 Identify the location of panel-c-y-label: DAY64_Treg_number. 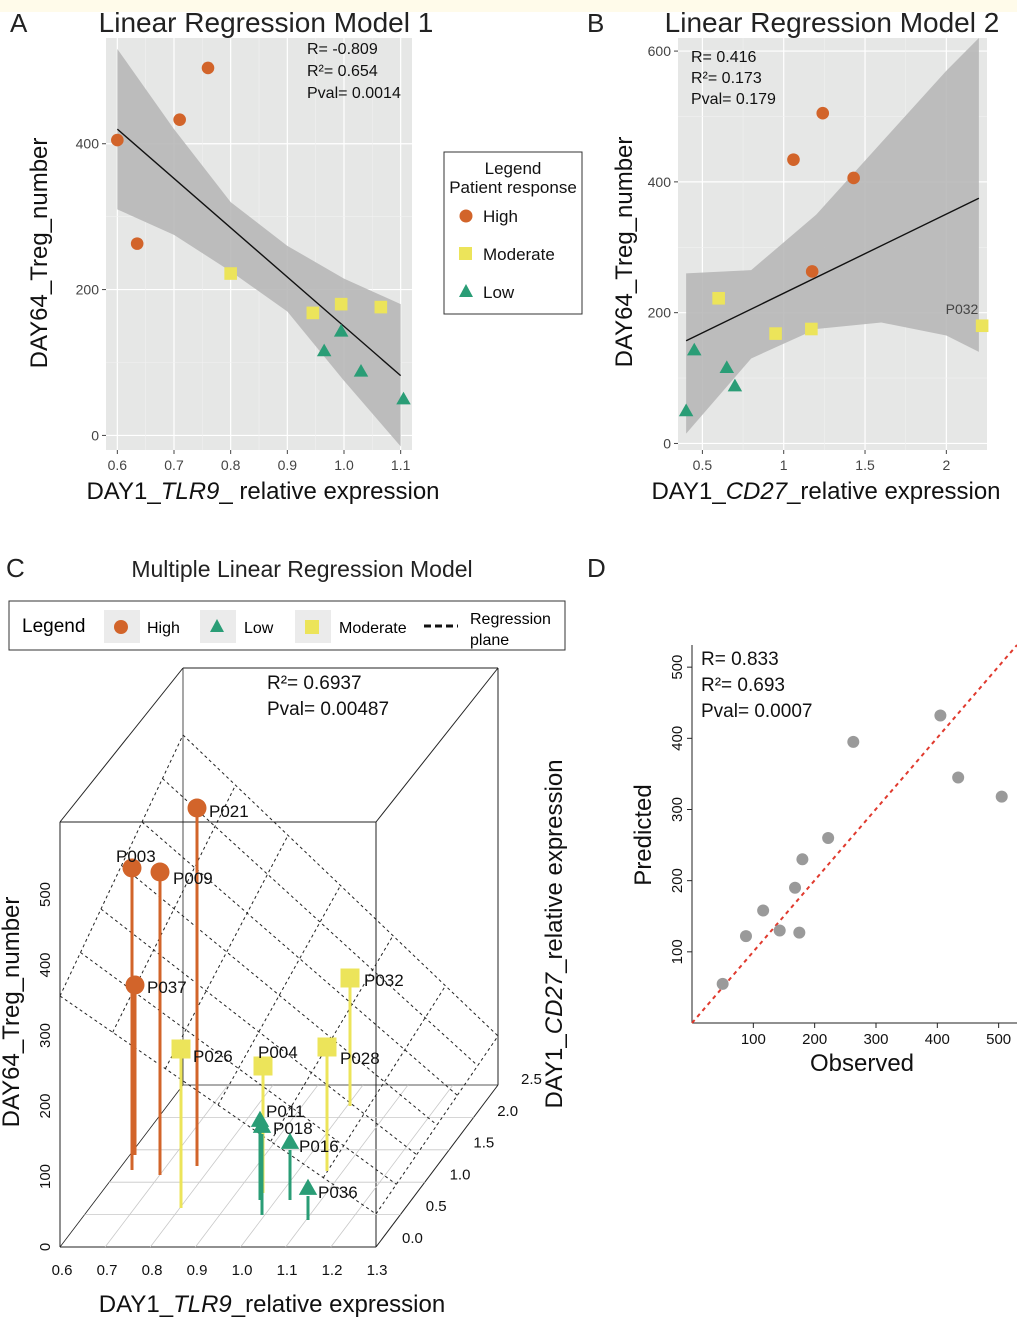
(12, 1012).